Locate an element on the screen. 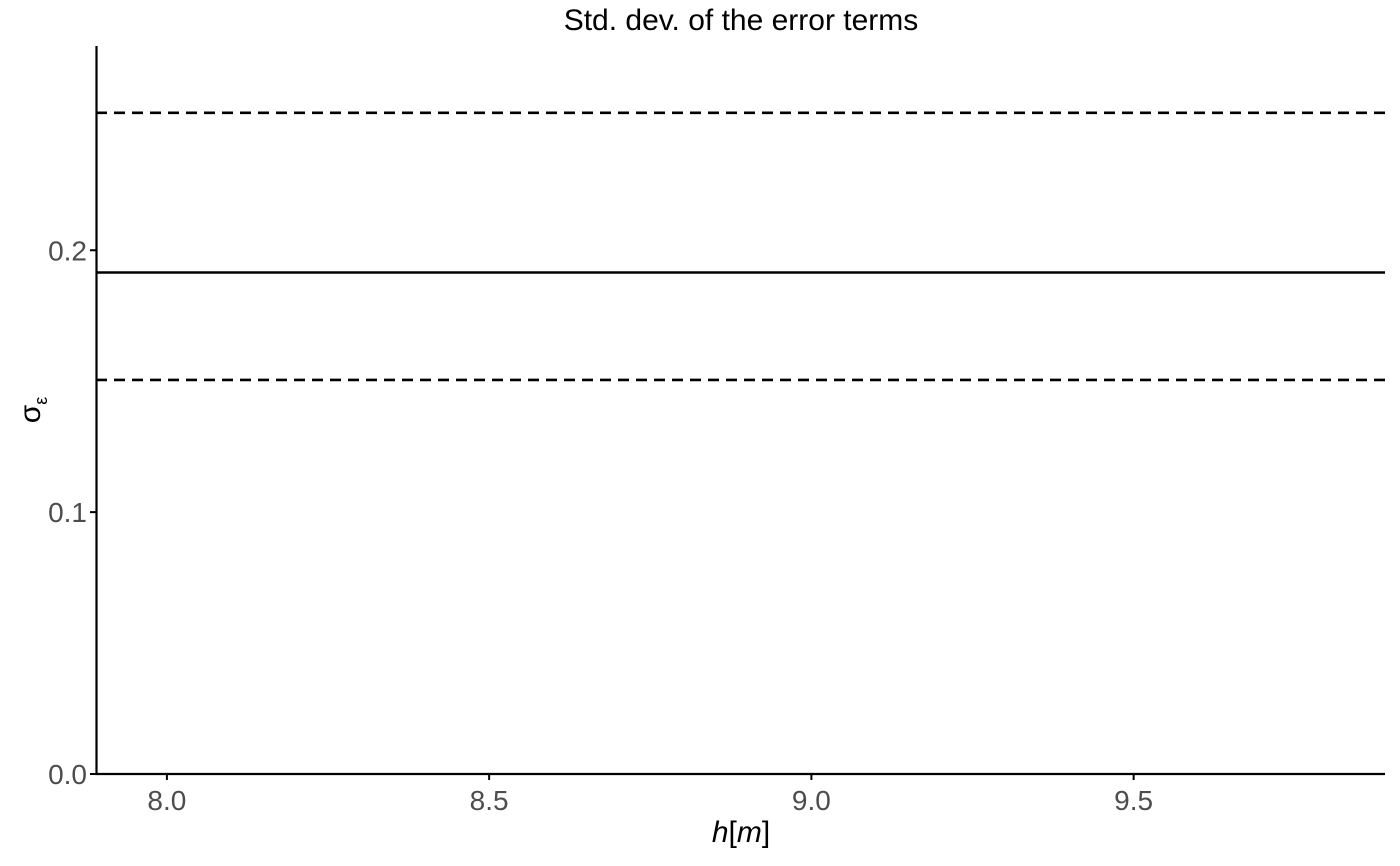 The width and height of the screenshot is (1400, 866). x-ticks-layer: 8.0 8.5 9.0 9.5 is located at coordinates (650, 795).